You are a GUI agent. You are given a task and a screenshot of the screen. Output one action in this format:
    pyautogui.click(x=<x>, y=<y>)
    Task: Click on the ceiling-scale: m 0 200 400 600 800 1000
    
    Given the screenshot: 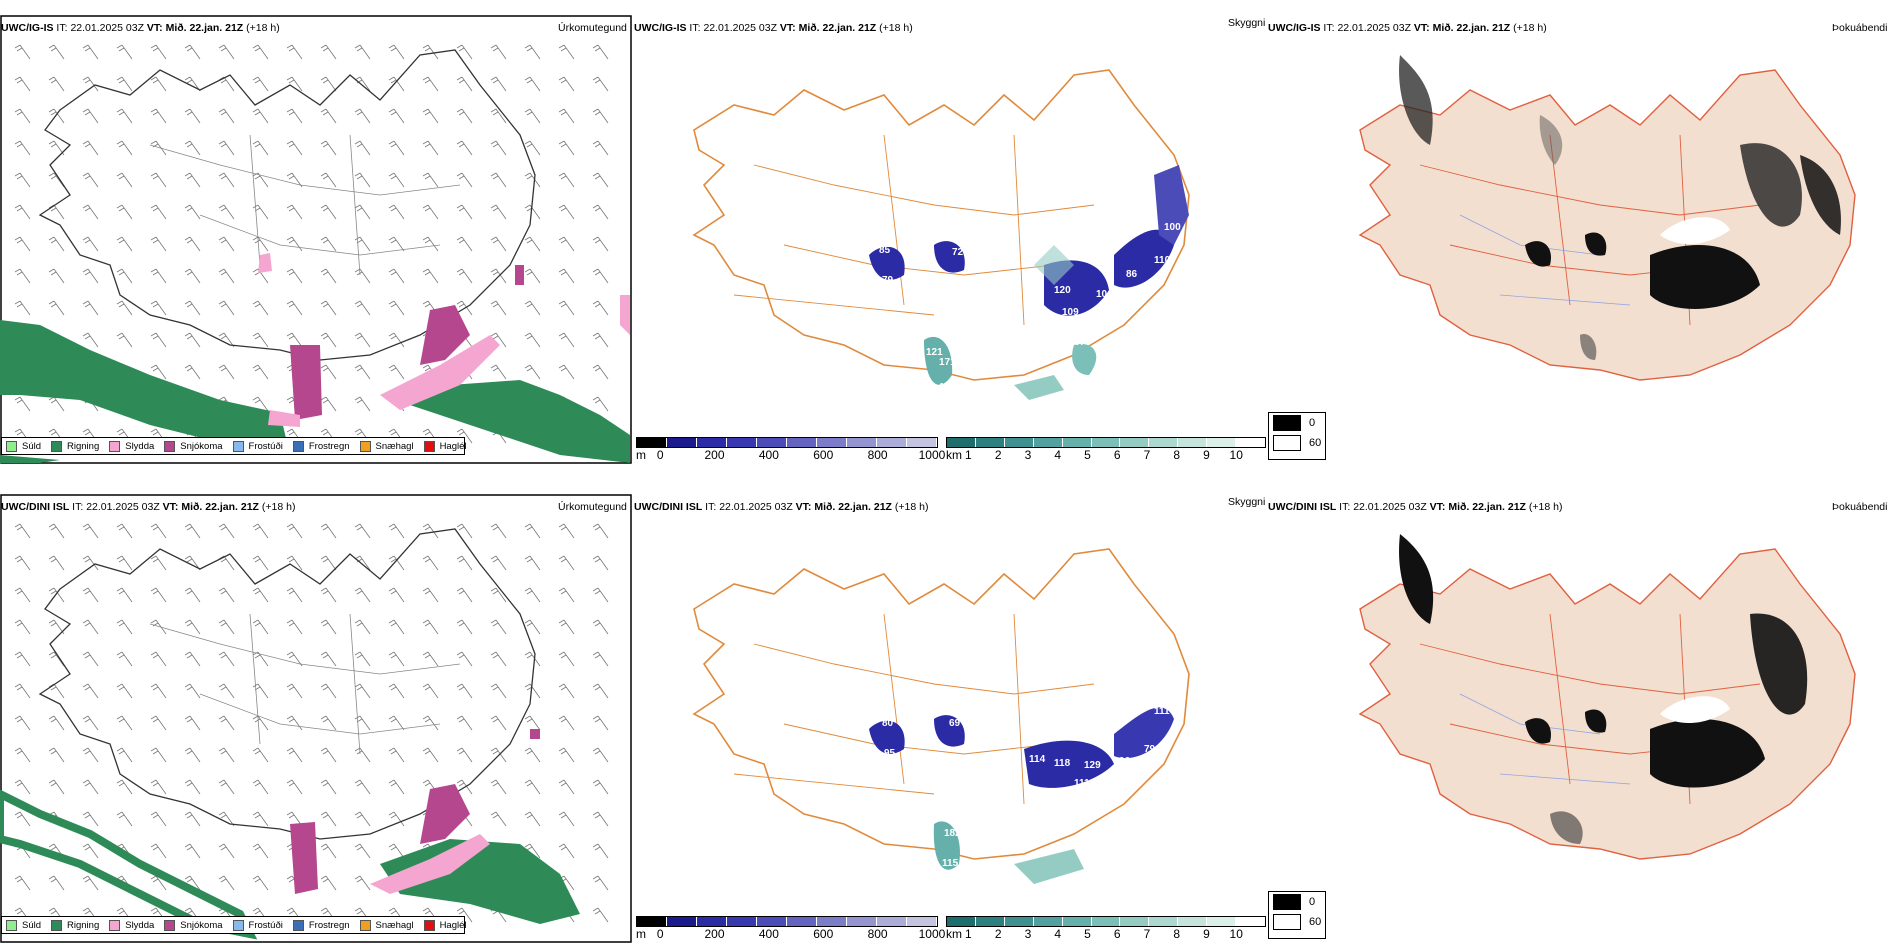 What is the action you would take?
    pyautogui.click(x=790, y=449)
    